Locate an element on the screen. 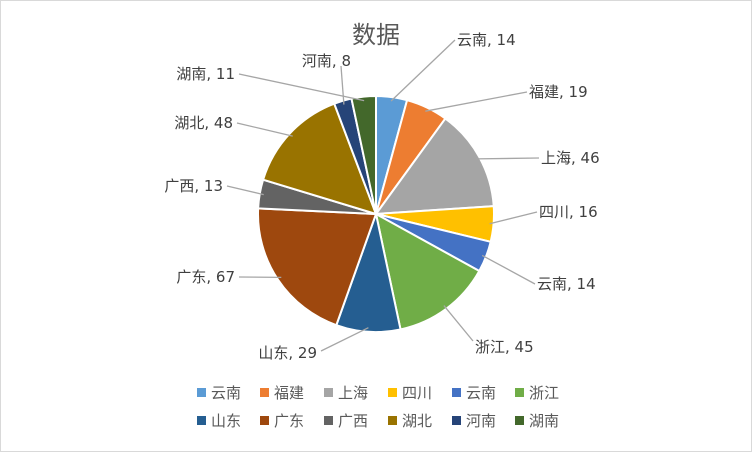  chart-title: 数据 is located at coordinates (376, 35).